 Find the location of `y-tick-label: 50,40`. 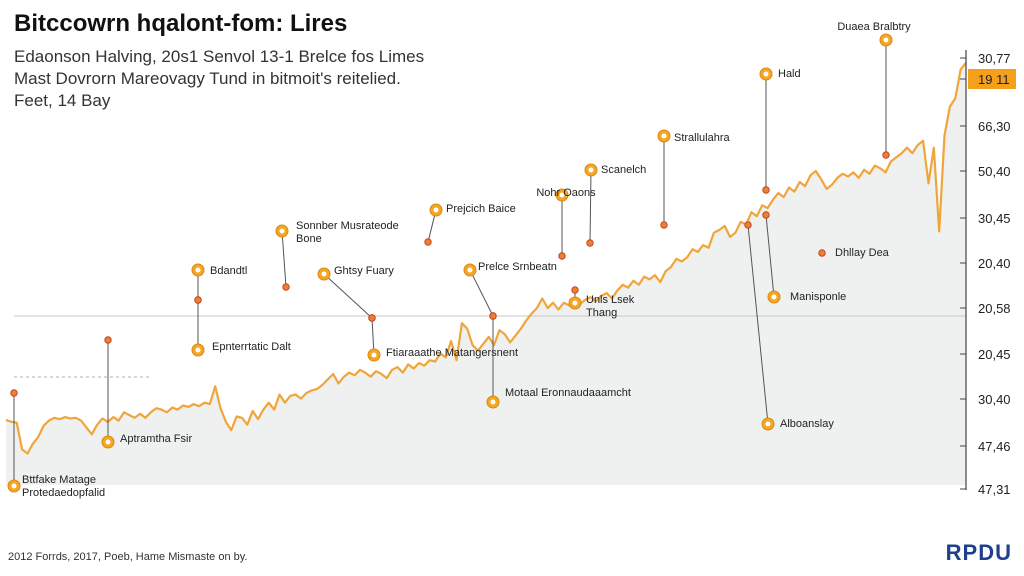

y-tick-label: 50,40 is located at coordinates (994, 171).